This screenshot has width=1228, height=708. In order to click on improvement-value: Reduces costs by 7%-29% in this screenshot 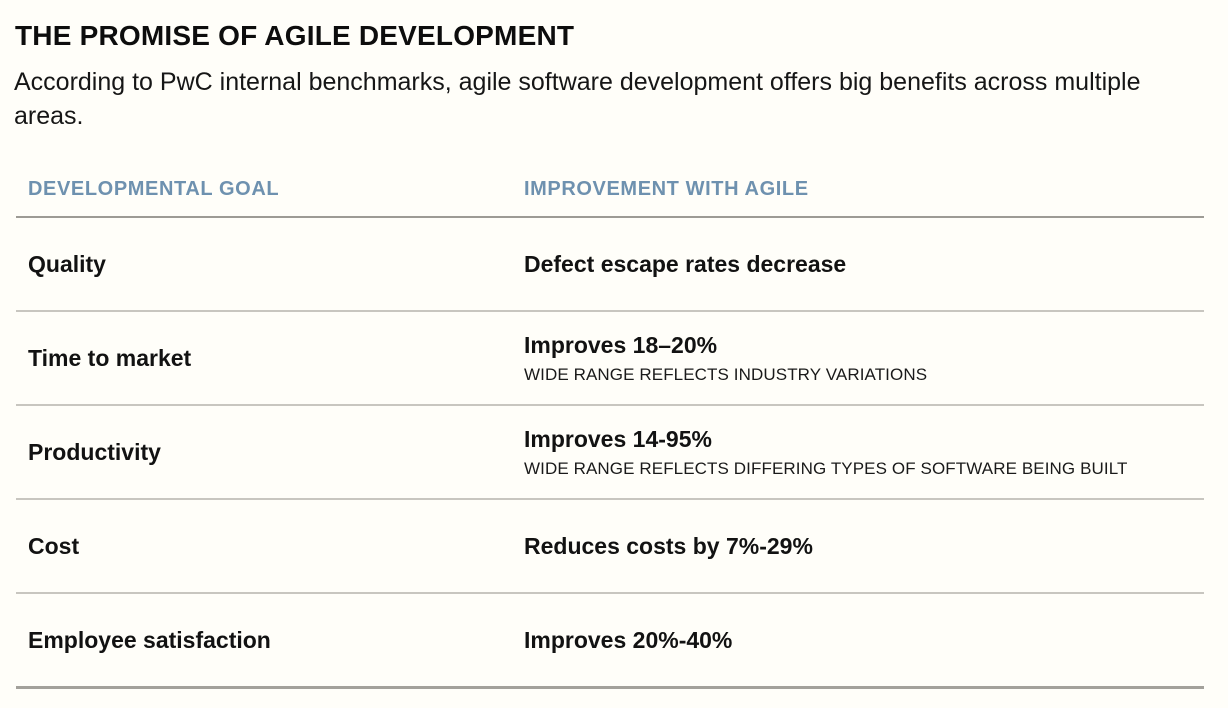, I will do `click(668, 545)`.